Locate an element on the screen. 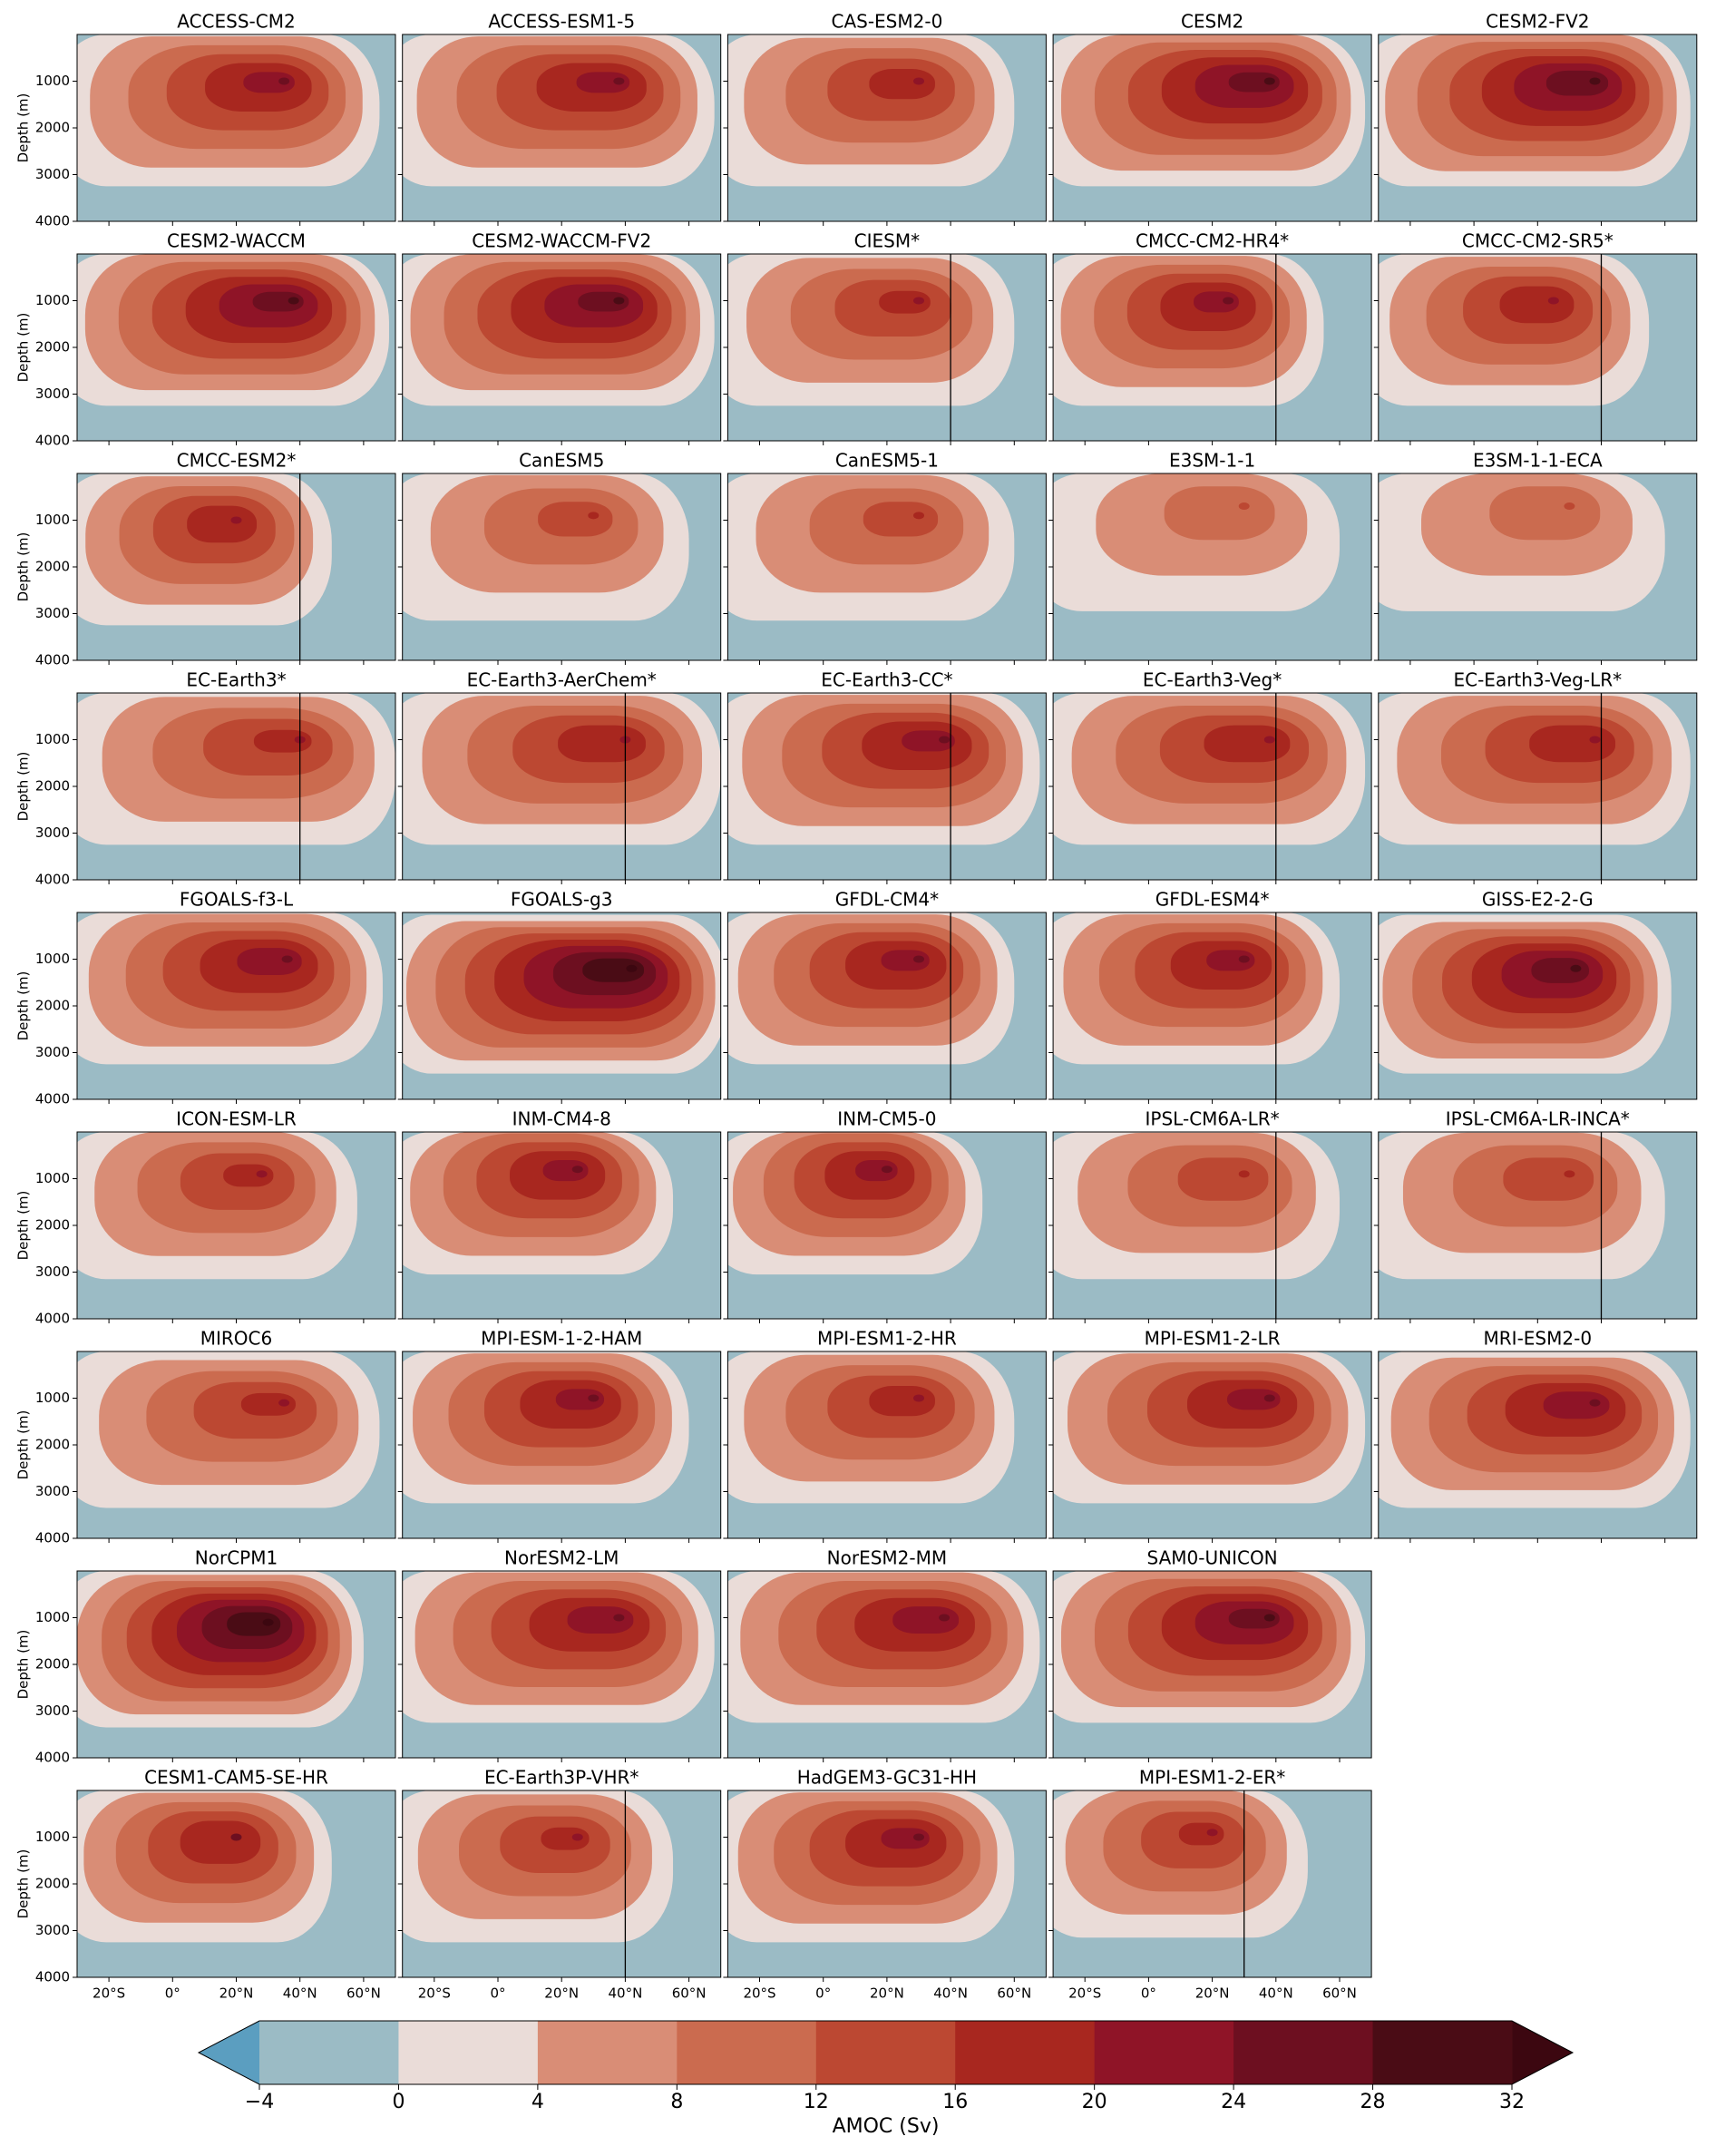 This screenshot has width=1716, height=2156. panel-title: E3SM-1-1-ECA is located at coordinates (1538, 461).